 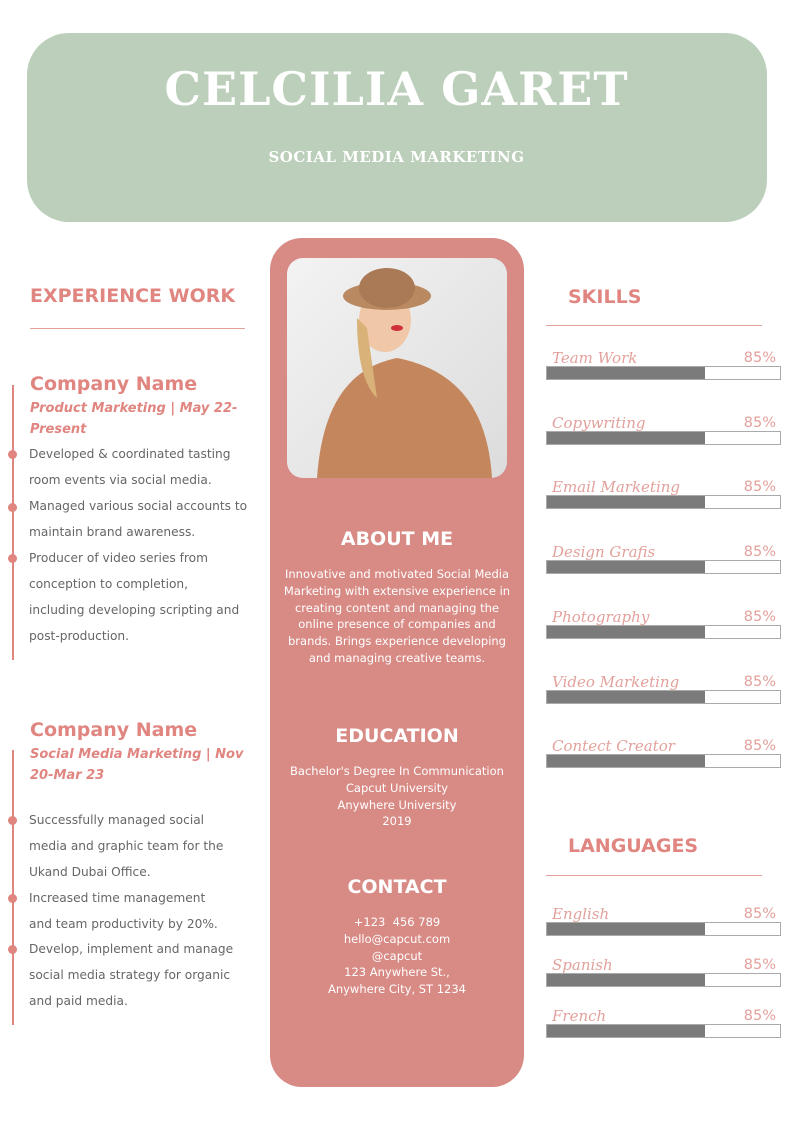 I want to click on contact-email: hello@capcut.com, so click(x=397, y=938).